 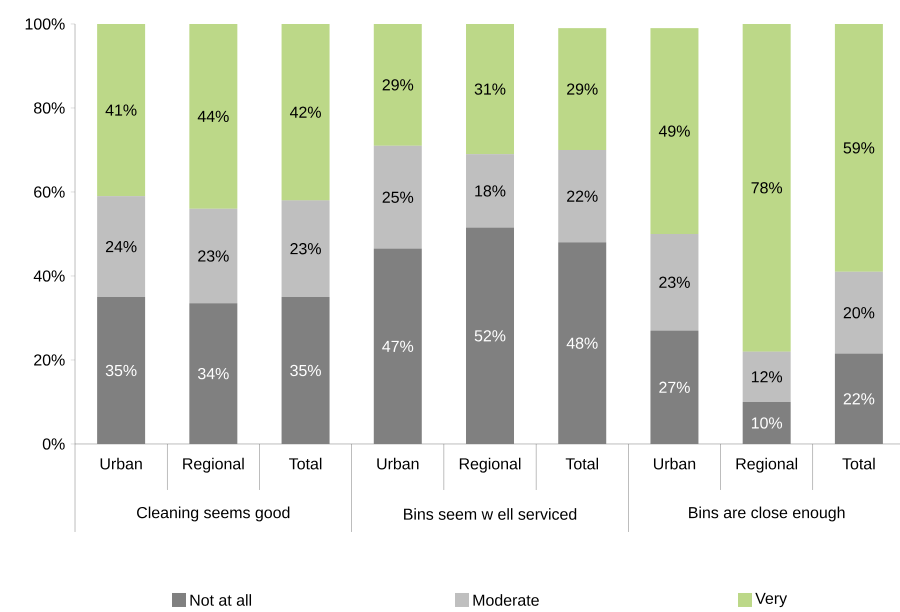 I want to click on data-label: 31%, so click(x=490, y=89).